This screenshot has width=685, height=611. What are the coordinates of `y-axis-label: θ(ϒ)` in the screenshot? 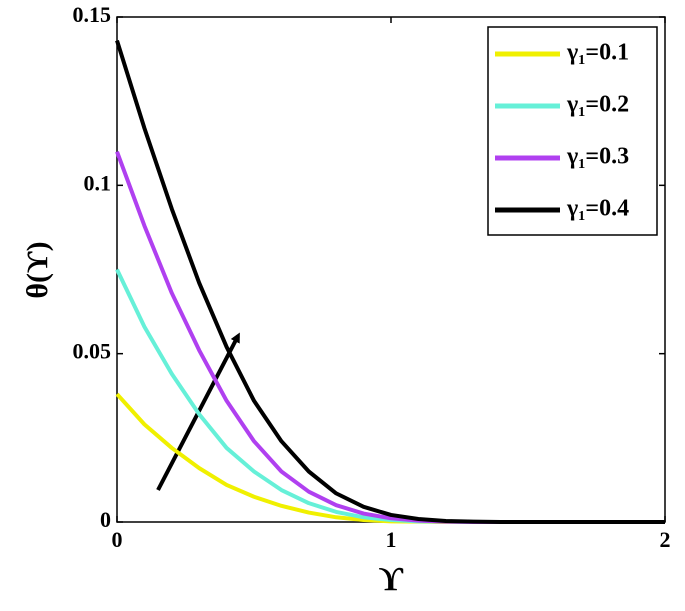 It's located at (37, 269).